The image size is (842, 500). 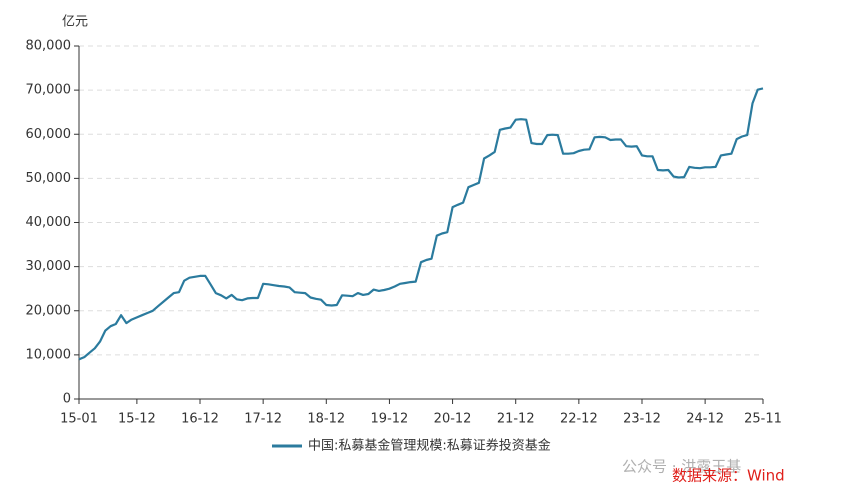 I want to click on y-tick-label: 70,000, so click(x=49, y=90).